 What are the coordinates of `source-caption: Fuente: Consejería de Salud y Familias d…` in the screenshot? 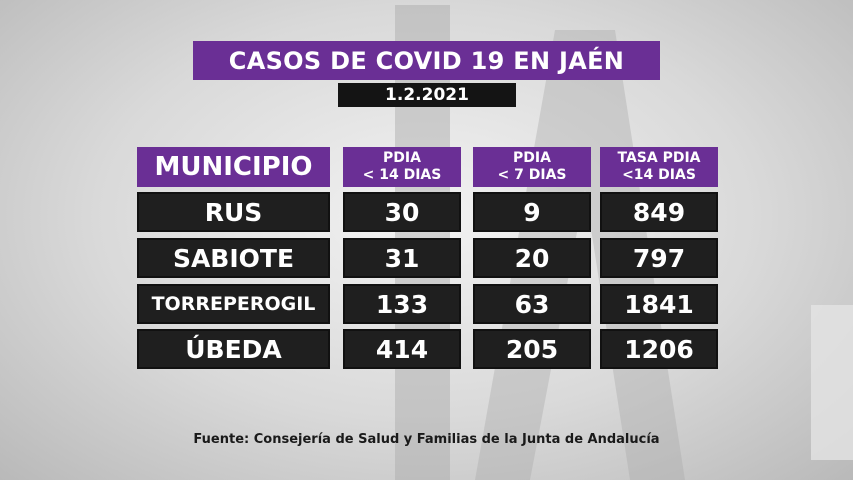 It's located at (426, 439).